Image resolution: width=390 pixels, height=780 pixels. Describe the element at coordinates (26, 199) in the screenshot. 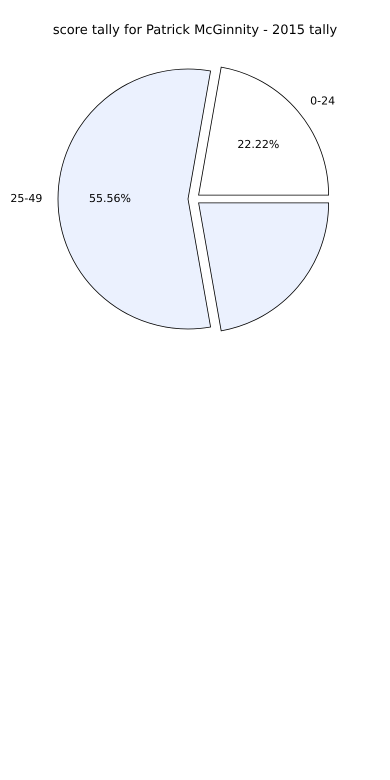

I see `slice-label: 25-49` at that location.